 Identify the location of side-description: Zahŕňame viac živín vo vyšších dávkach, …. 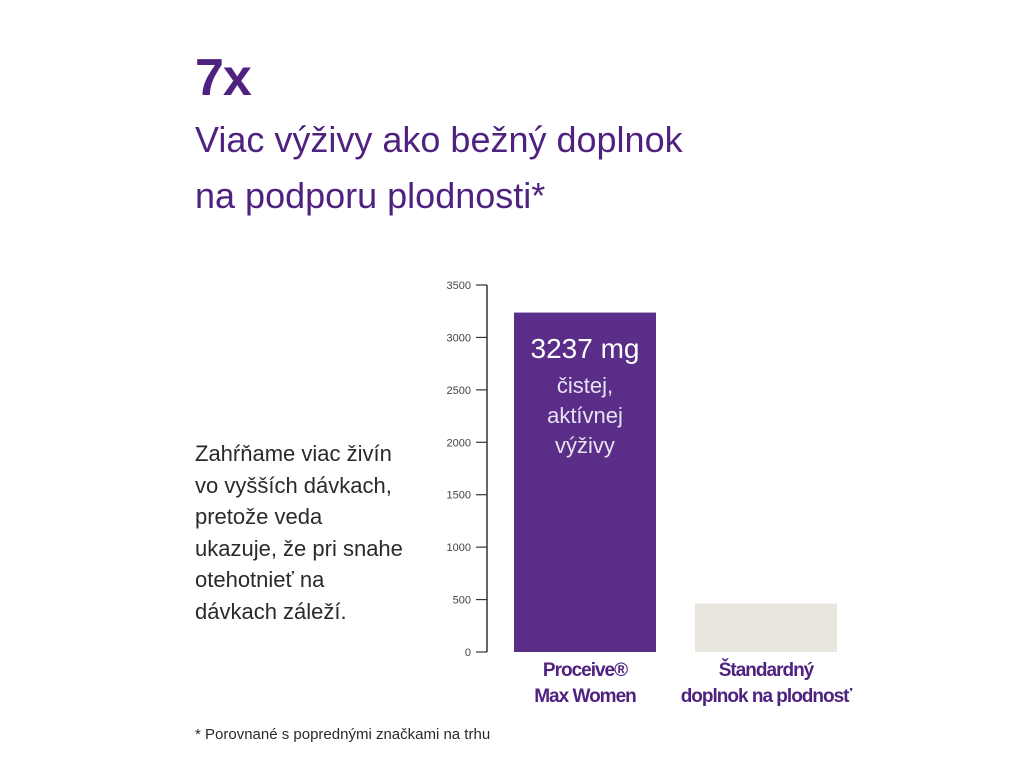
(299, 532).